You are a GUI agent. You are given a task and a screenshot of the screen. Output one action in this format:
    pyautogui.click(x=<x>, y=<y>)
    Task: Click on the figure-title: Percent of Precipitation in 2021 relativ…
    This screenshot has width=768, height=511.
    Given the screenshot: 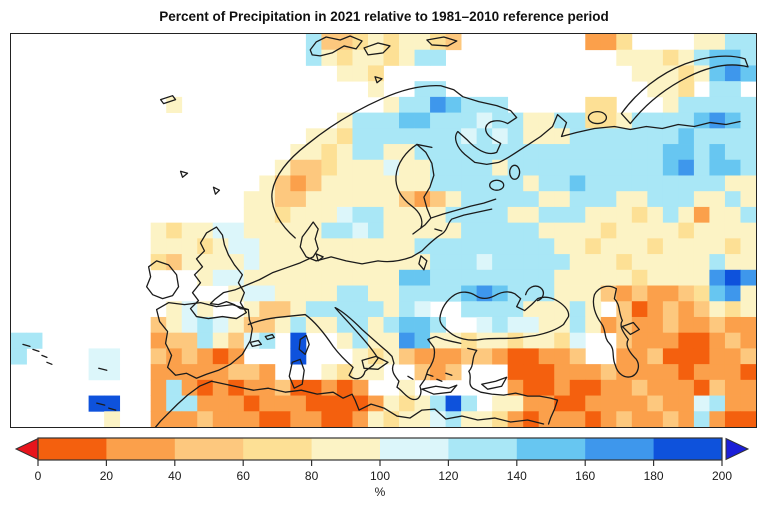 What is the action you would take?
    pyautogui.click(x=384, y=16)
    